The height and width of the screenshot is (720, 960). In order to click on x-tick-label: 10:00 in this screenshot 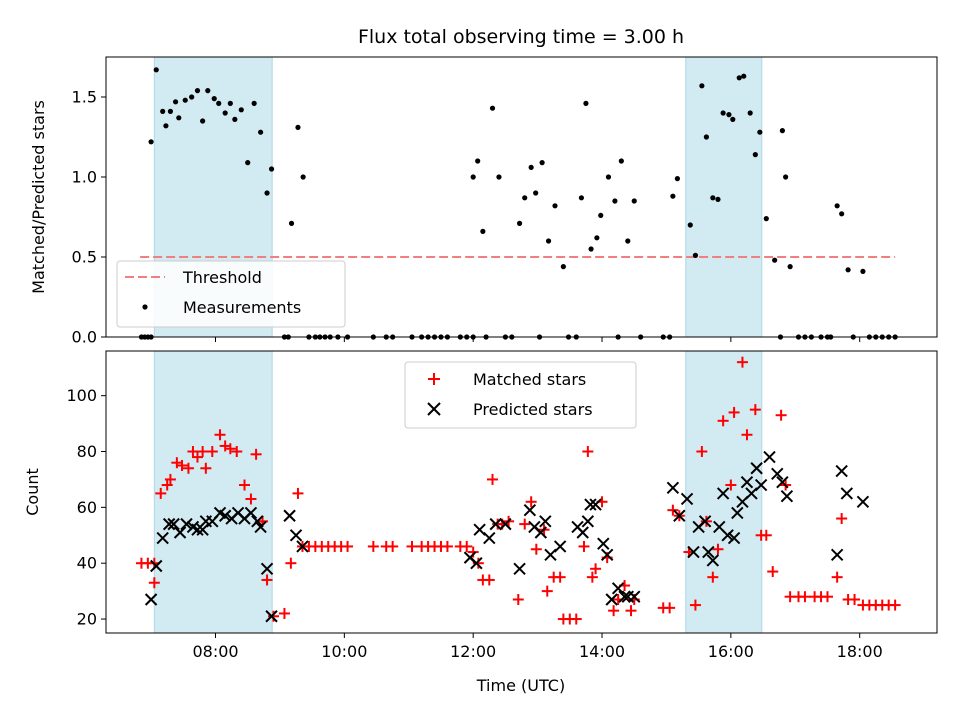, I will do `click(344, 651)`.